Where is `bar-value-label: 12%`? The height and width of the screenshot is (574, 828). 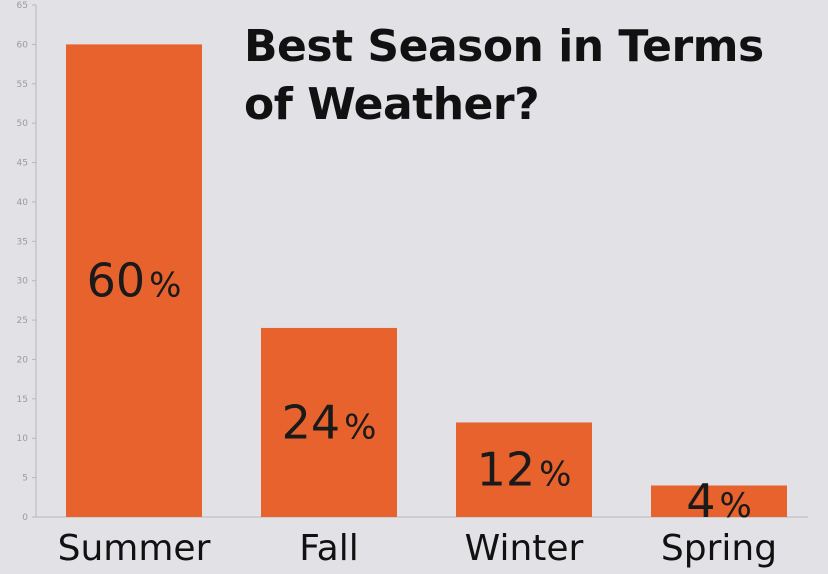
bar-value-label: 12% is located at coordinates (524, 470).